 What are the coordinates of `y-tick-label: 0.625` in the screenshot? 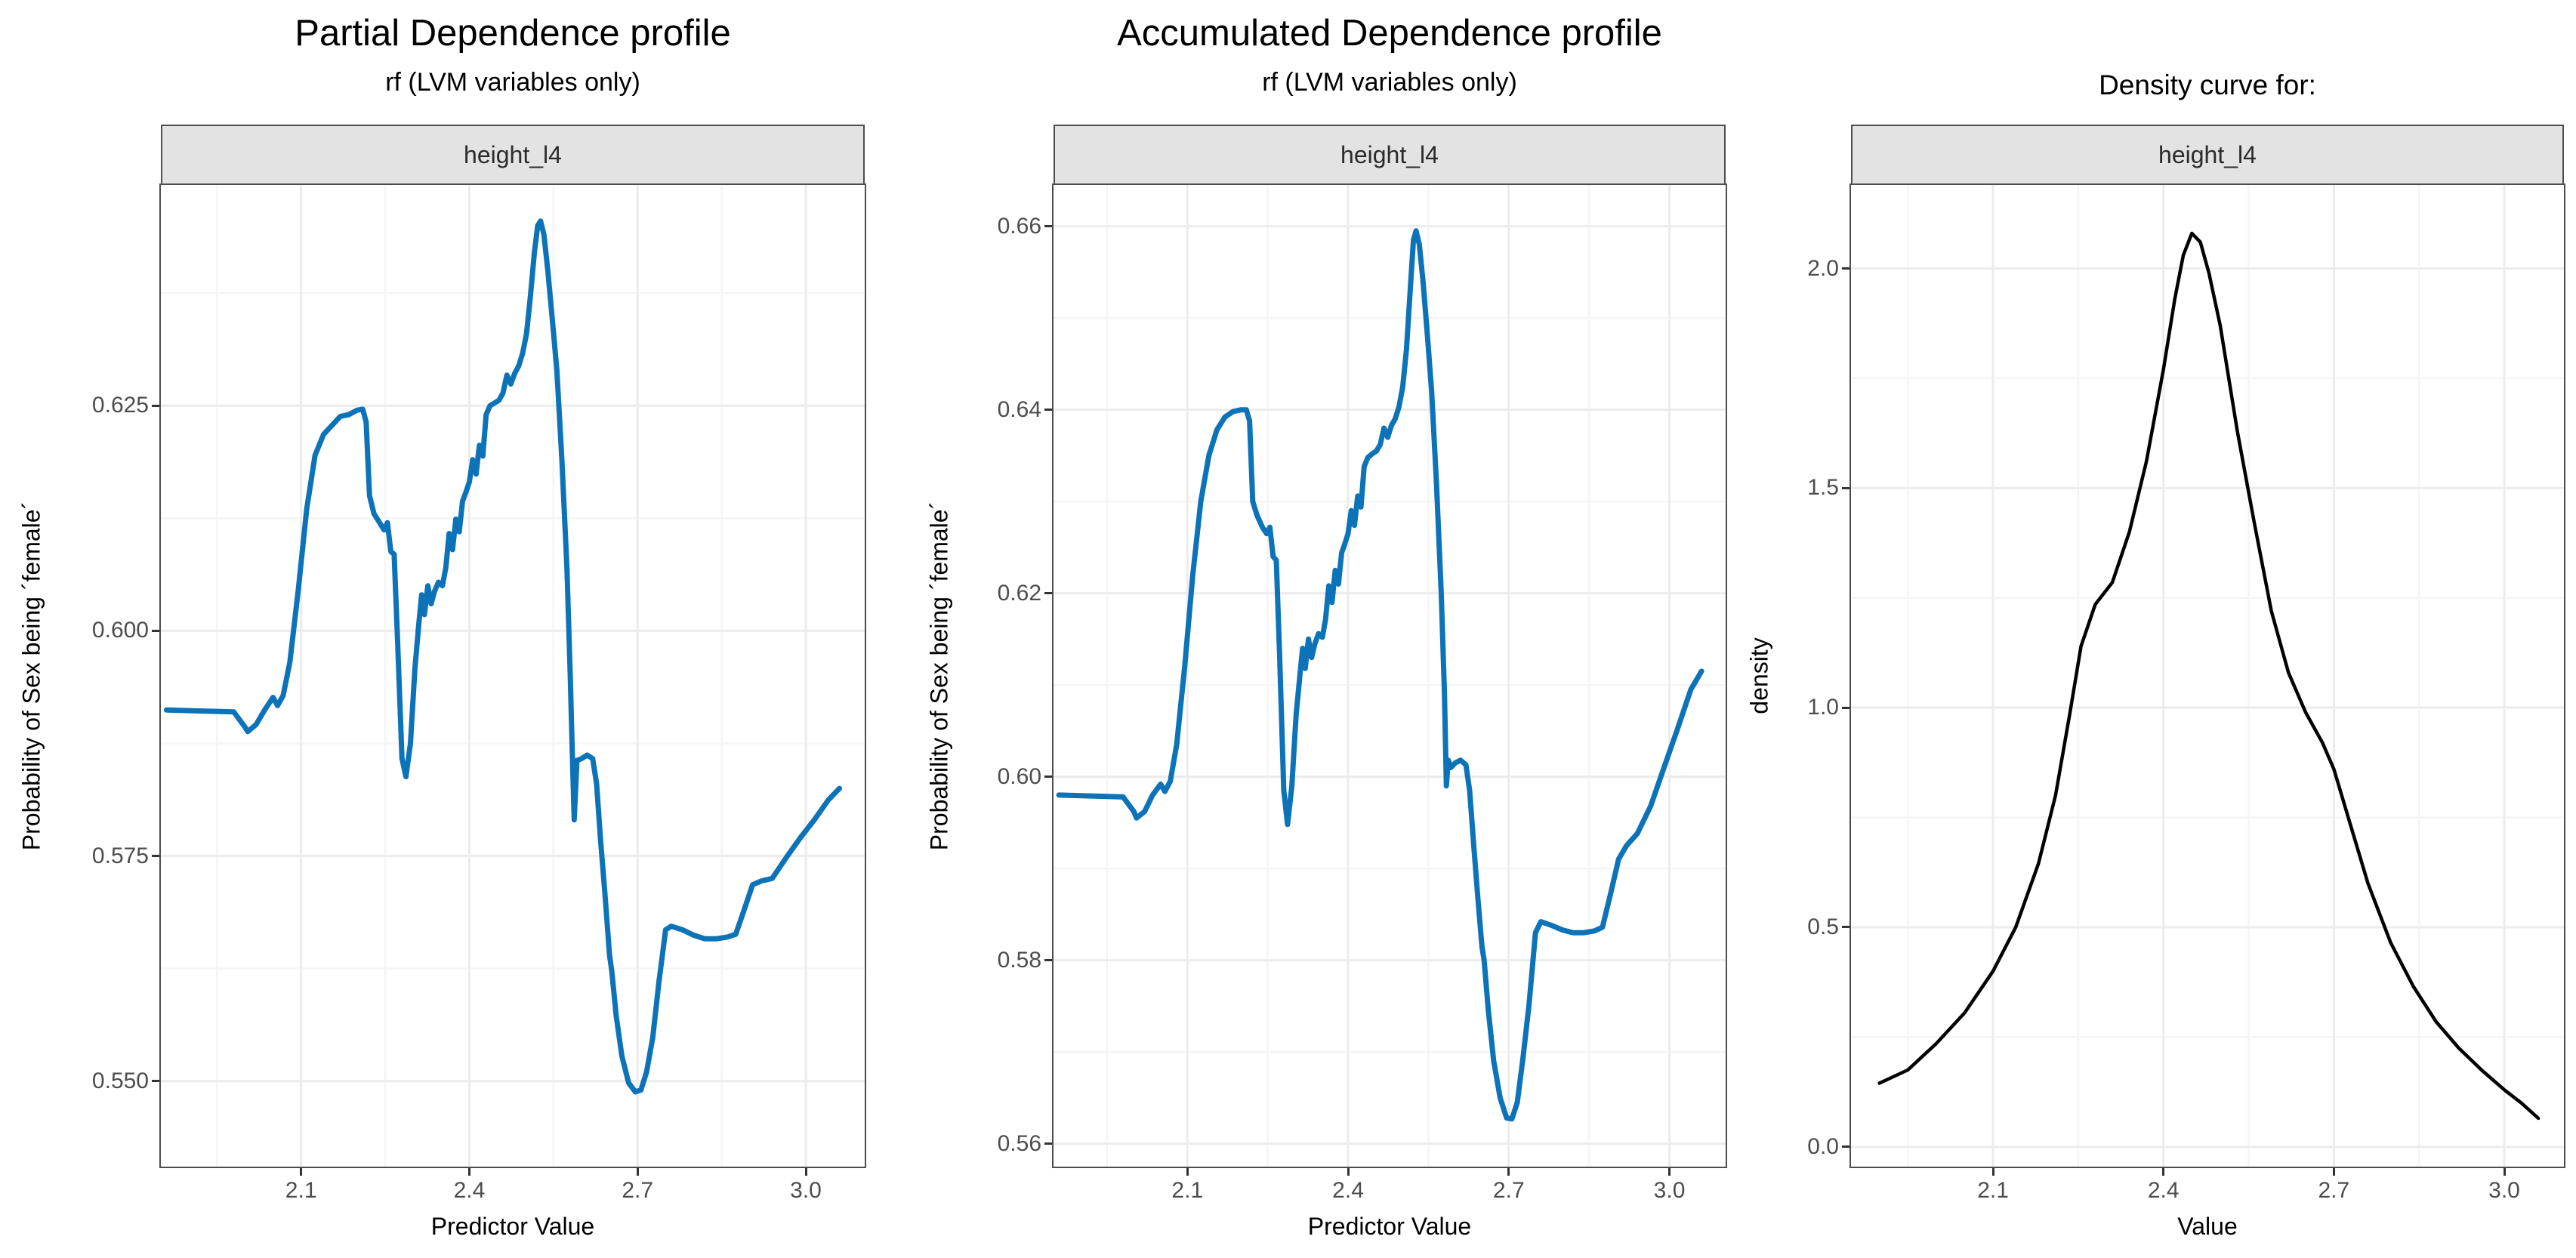 It's located at (120, 405).